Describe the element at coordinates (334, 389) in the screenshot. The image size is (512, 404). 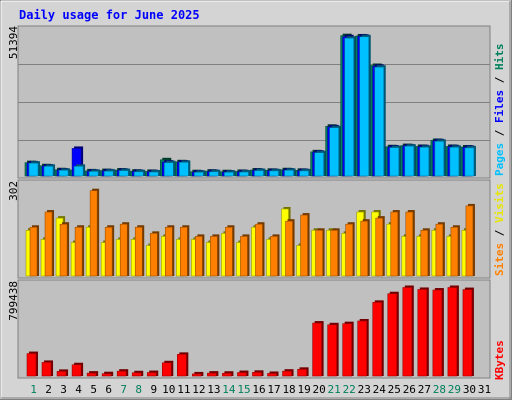
I see `x-tick-label: 21` at that location.